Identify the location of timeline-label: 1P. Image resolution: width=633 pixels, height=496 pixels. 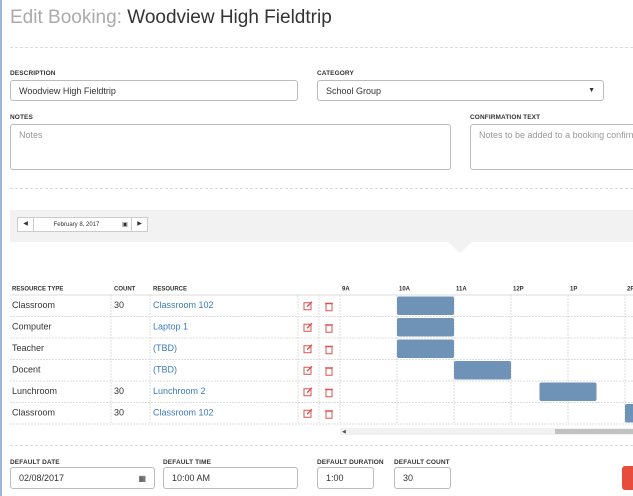
(573, 290).